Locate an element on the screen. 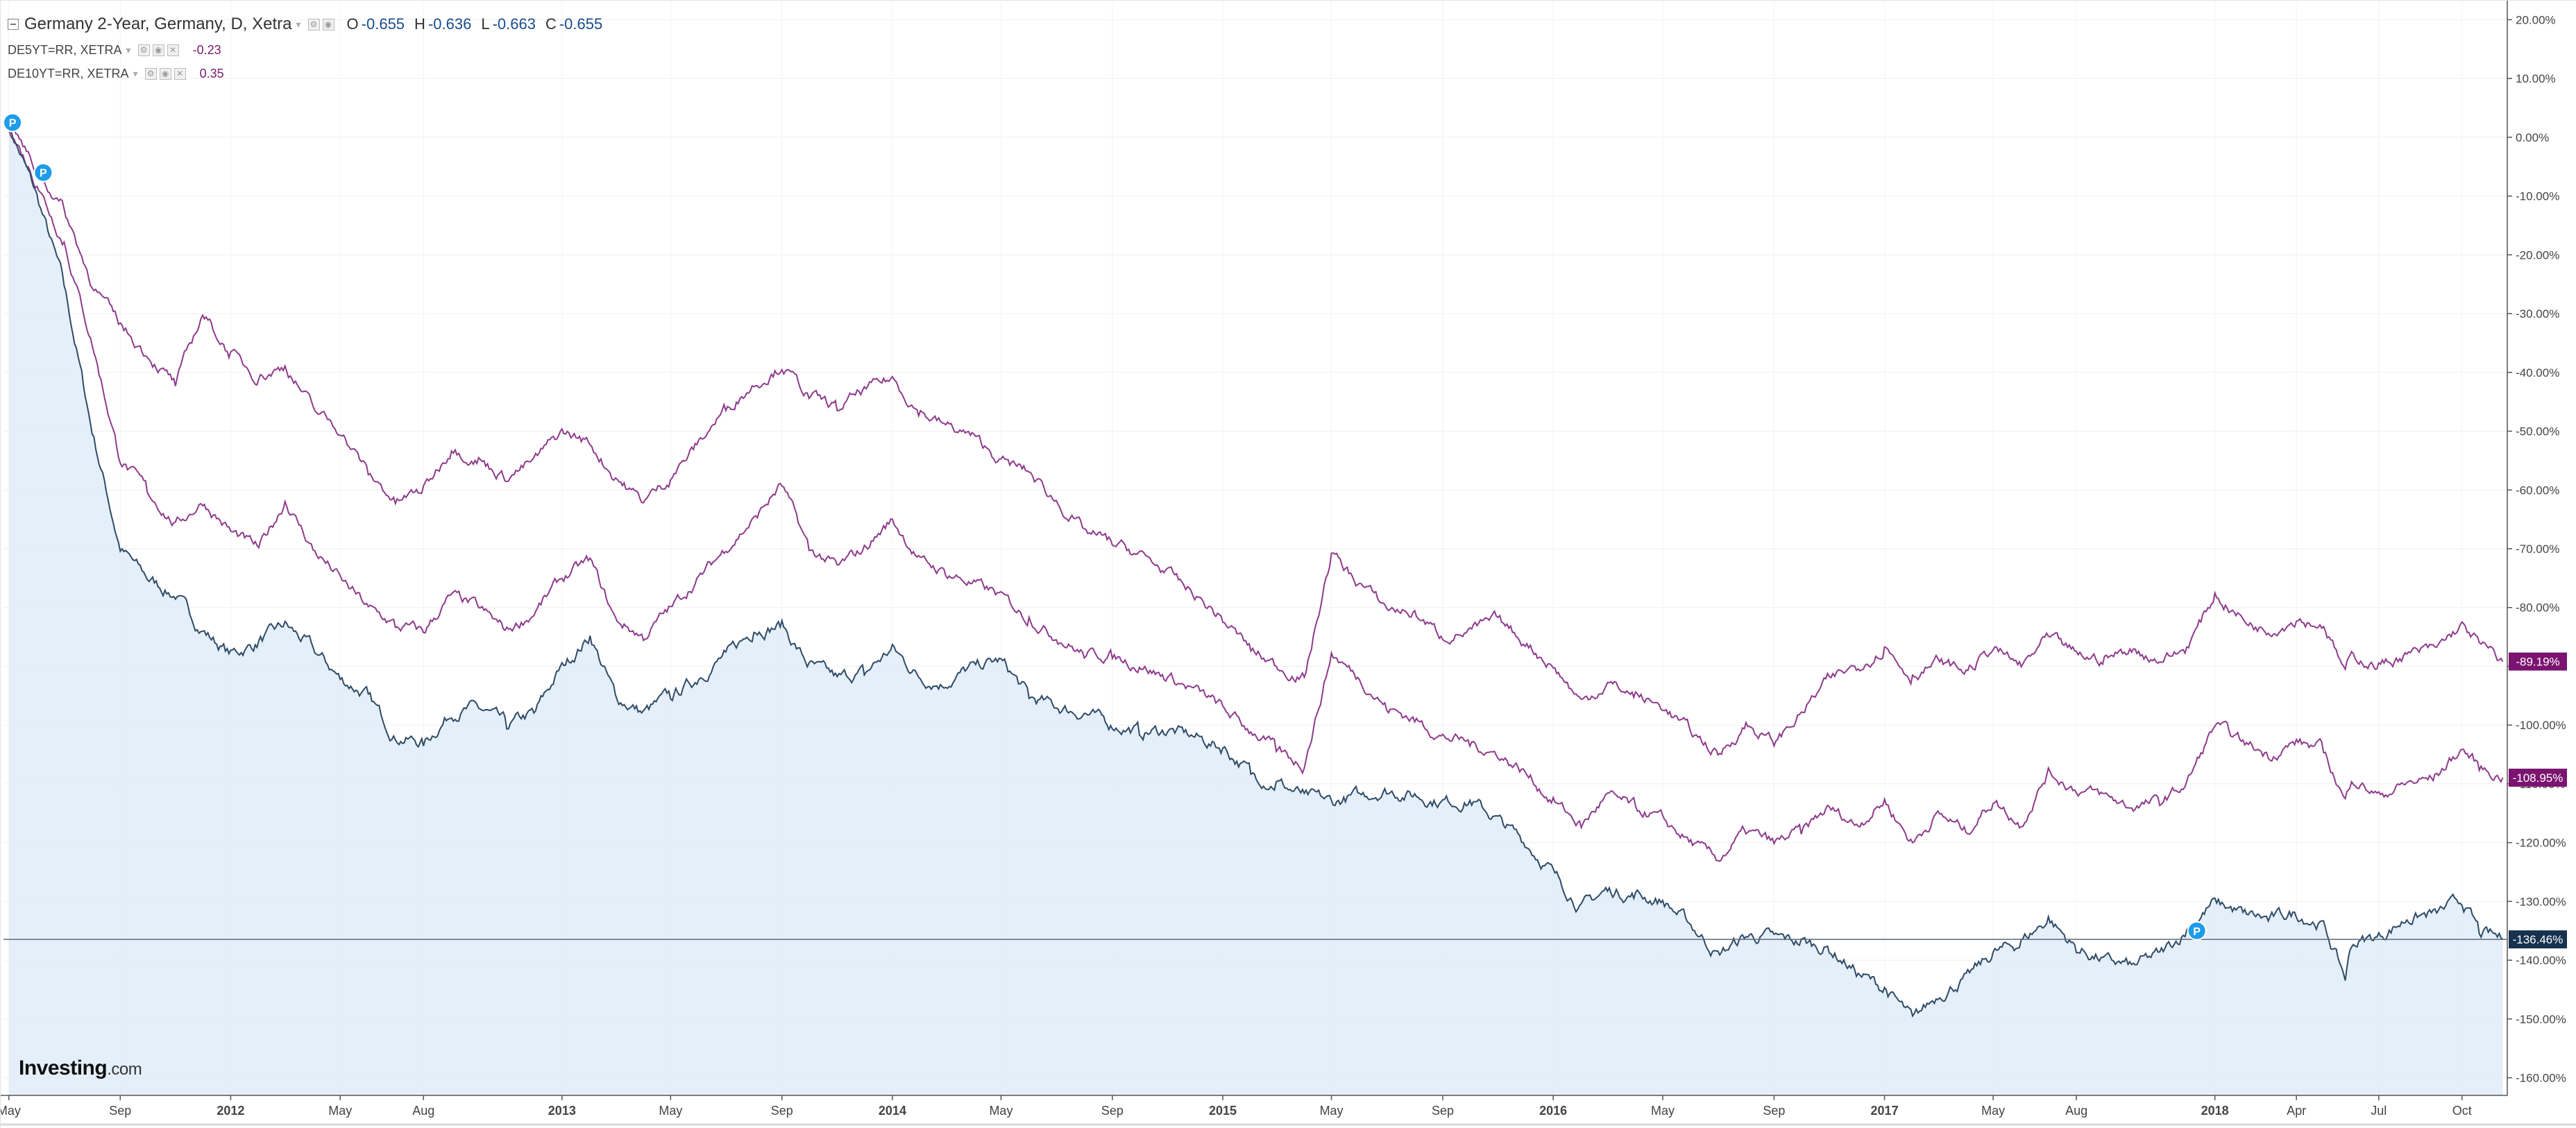  last-value-badge-label: -89.19% is located at coordinates (2538, 662).